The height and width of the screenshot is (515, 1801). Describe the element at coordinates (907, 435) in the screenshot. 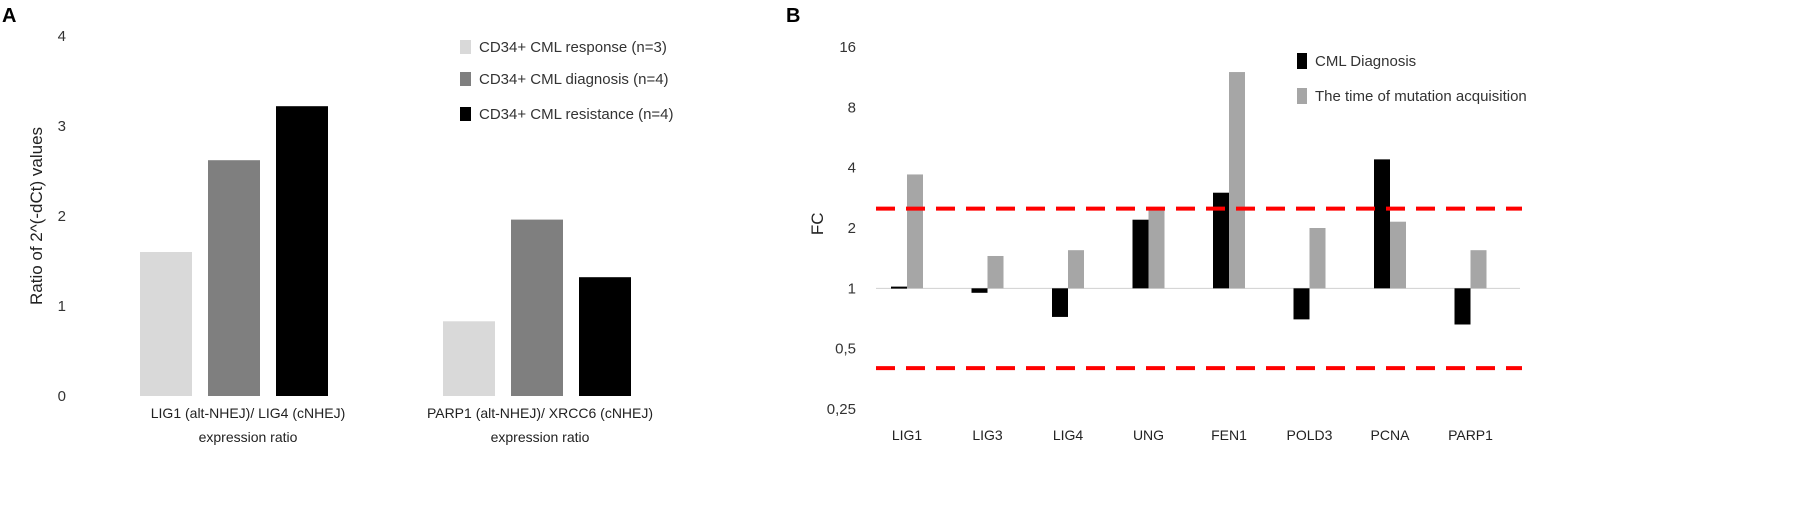

I see `category-label-lig1: LIG1` at that location.